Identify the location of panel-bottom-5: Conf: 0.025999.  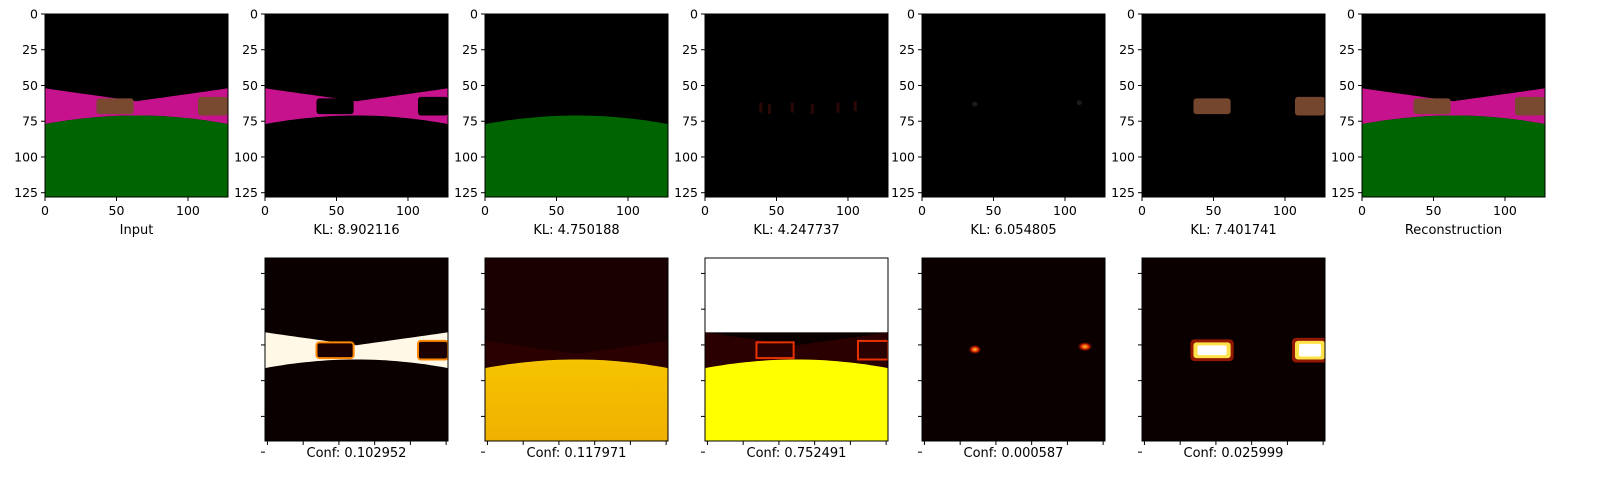
(1232, 359).